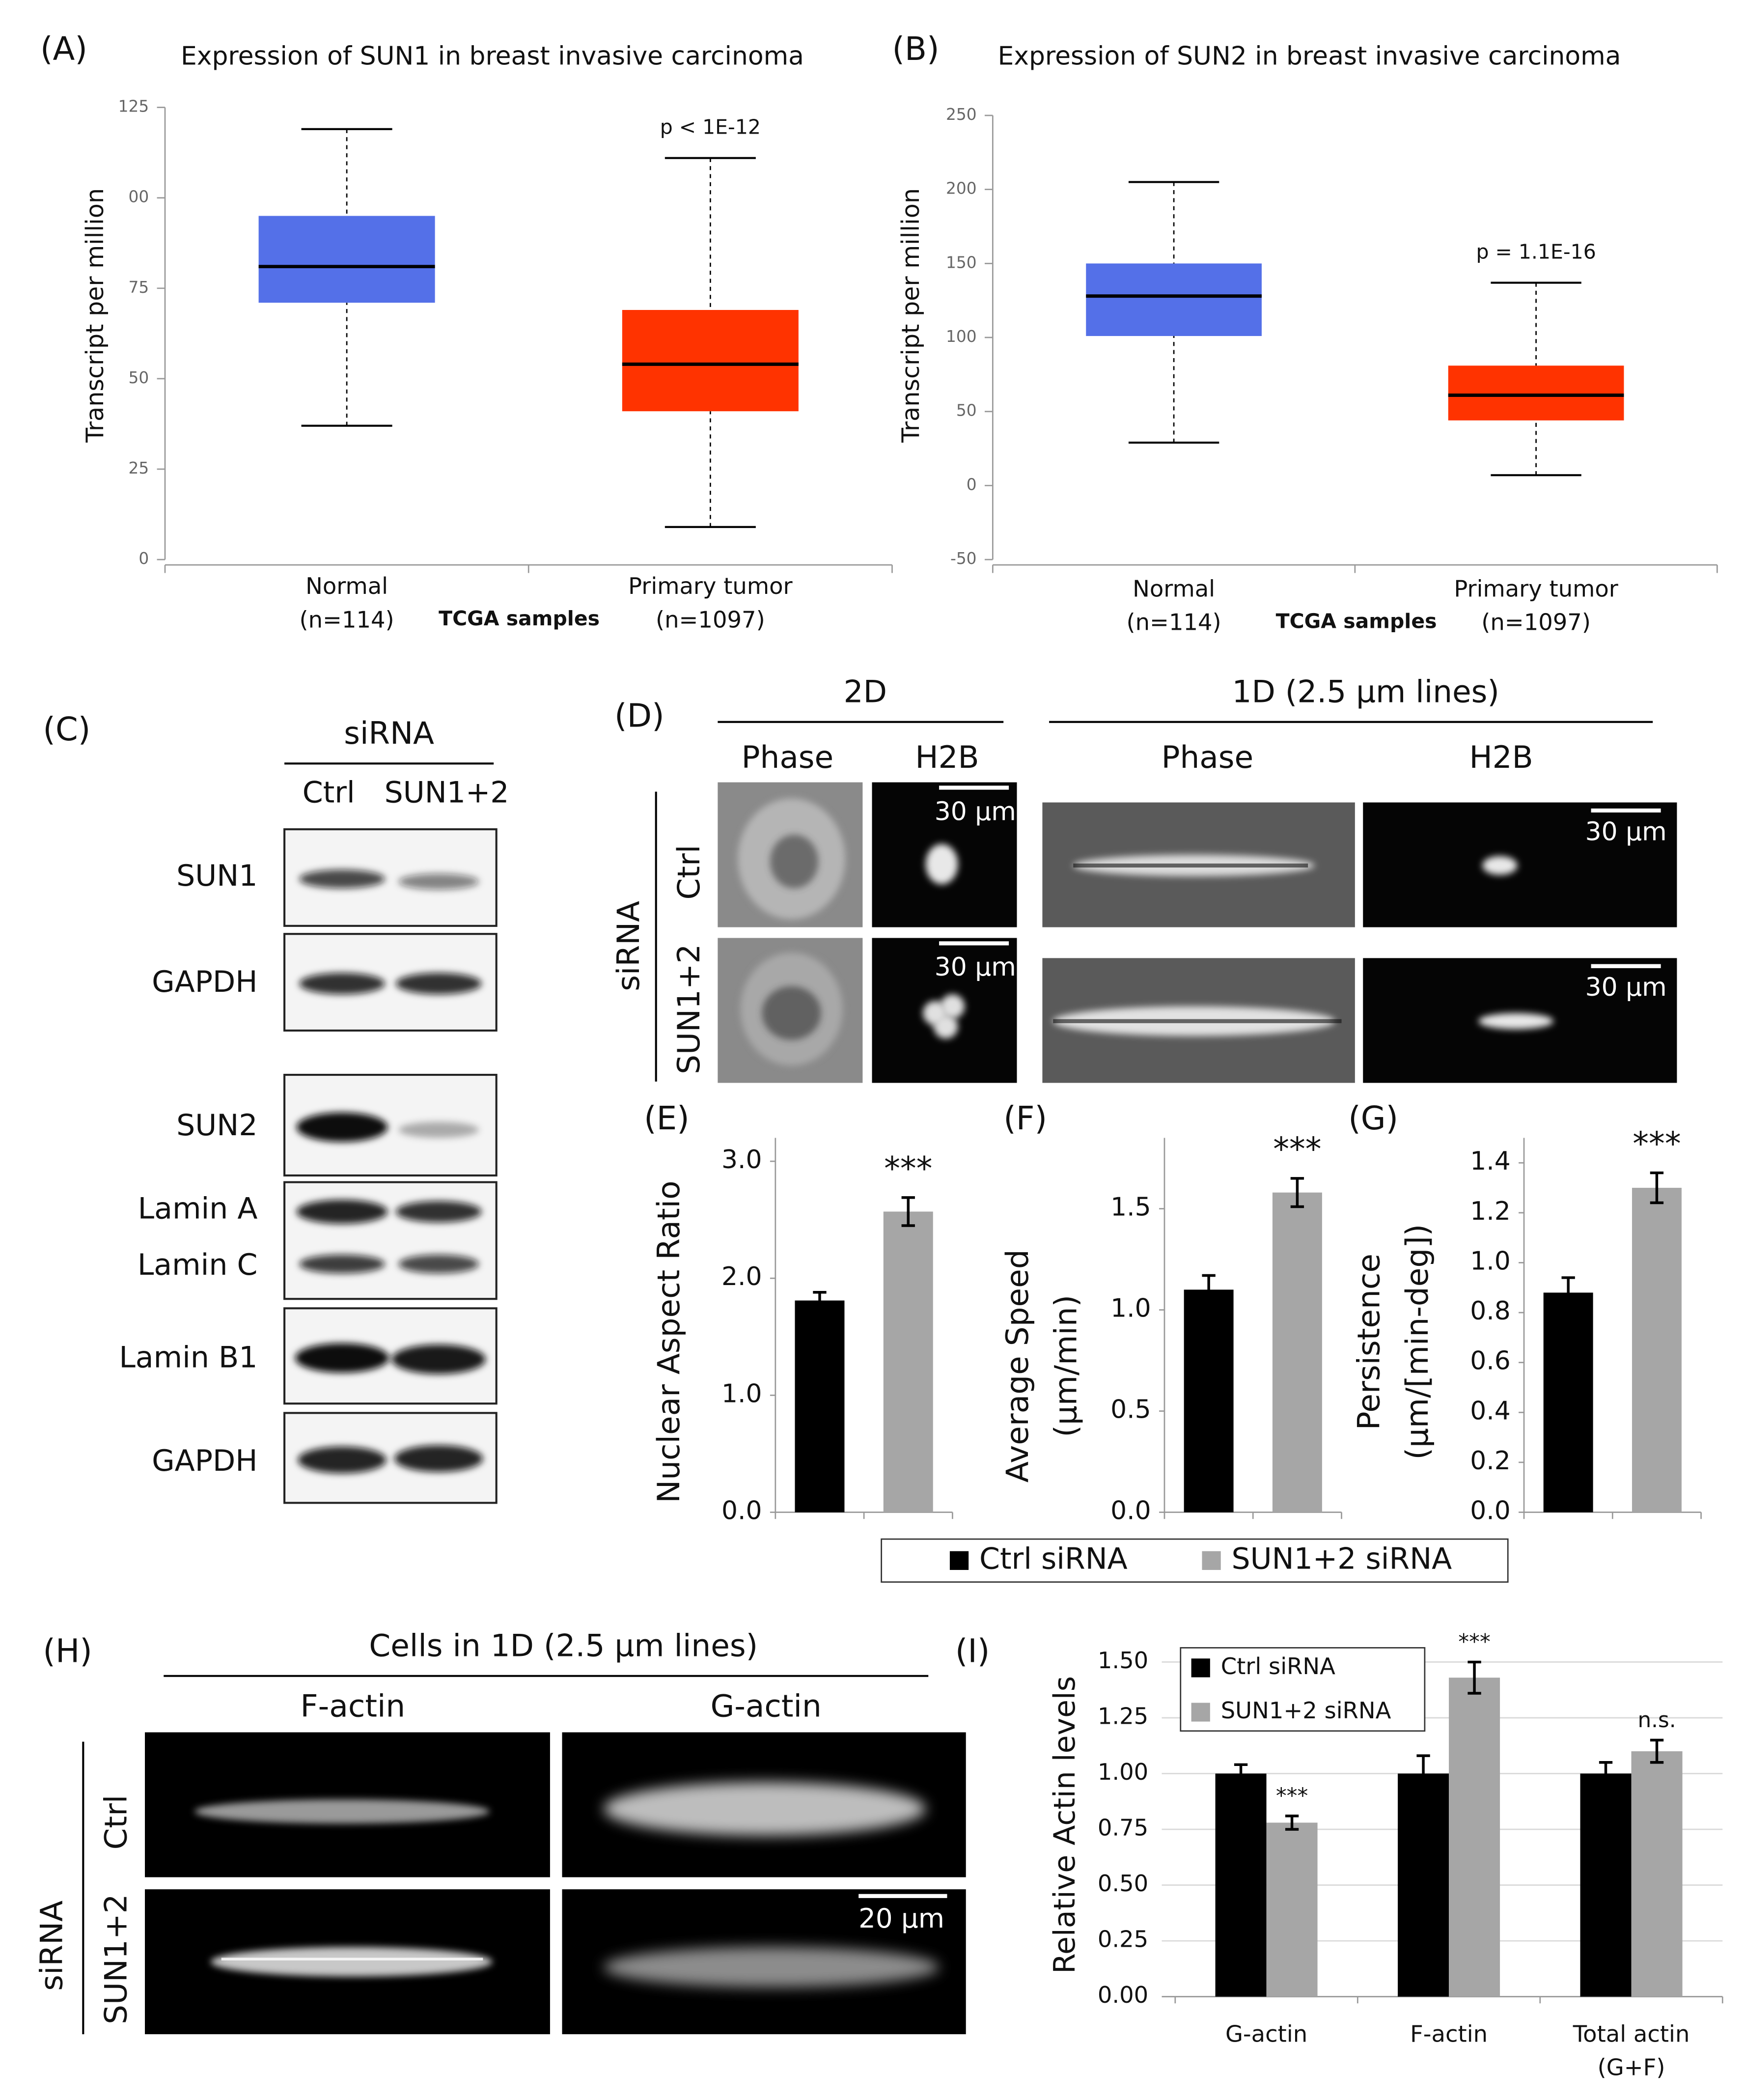 This screenshot has width=1744, height=2100. I want to click on panel-letter: (C), so click(66, 729).